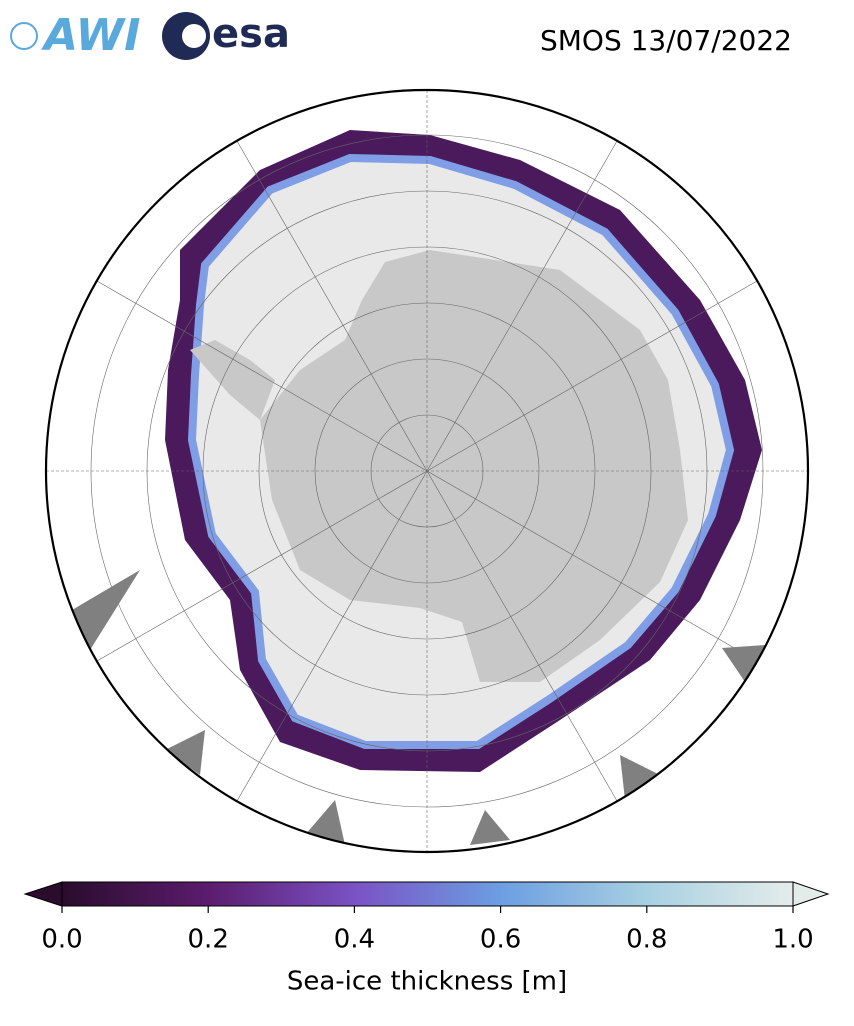 The width and height of the screenshot is (854, 1026). Describe the element at coordinates (43, 894) in the screenshot. I see `colorbar-extend-low` at that location.